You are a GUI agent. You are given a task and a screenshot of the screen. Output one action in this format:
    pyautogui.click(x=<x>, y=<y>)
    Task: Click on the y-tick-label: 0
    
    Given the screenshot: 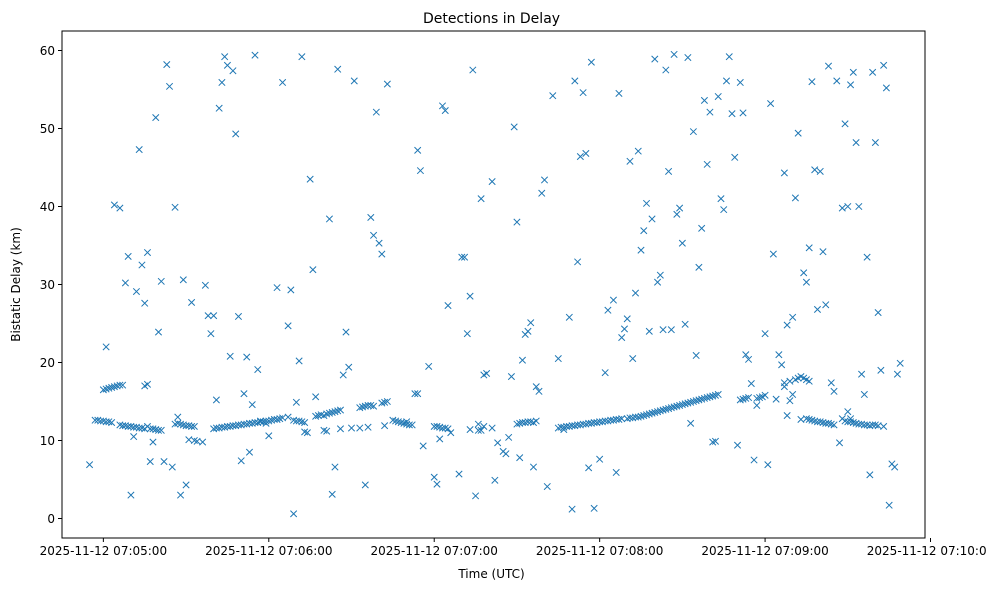 What is the action you would take?
    pyautogui.click(x=51, y=519)
    